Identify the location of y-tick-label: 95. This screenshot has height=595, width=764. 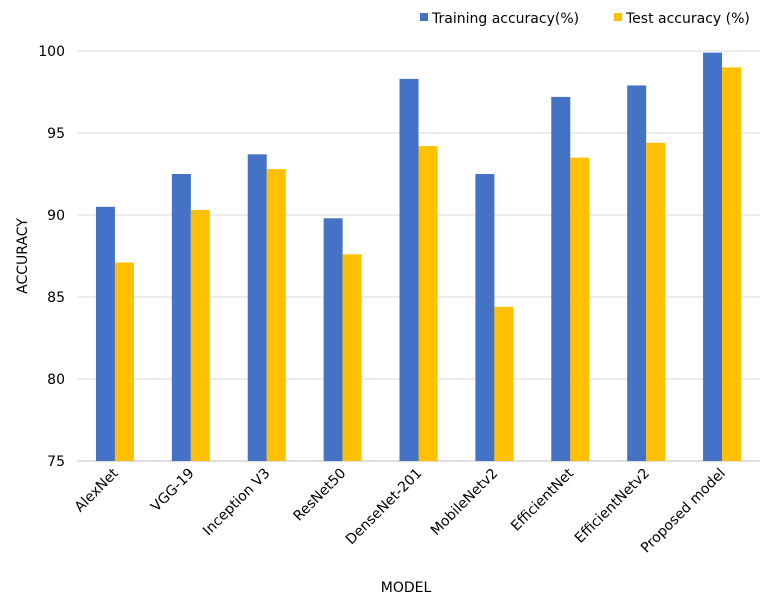
(56, 134).